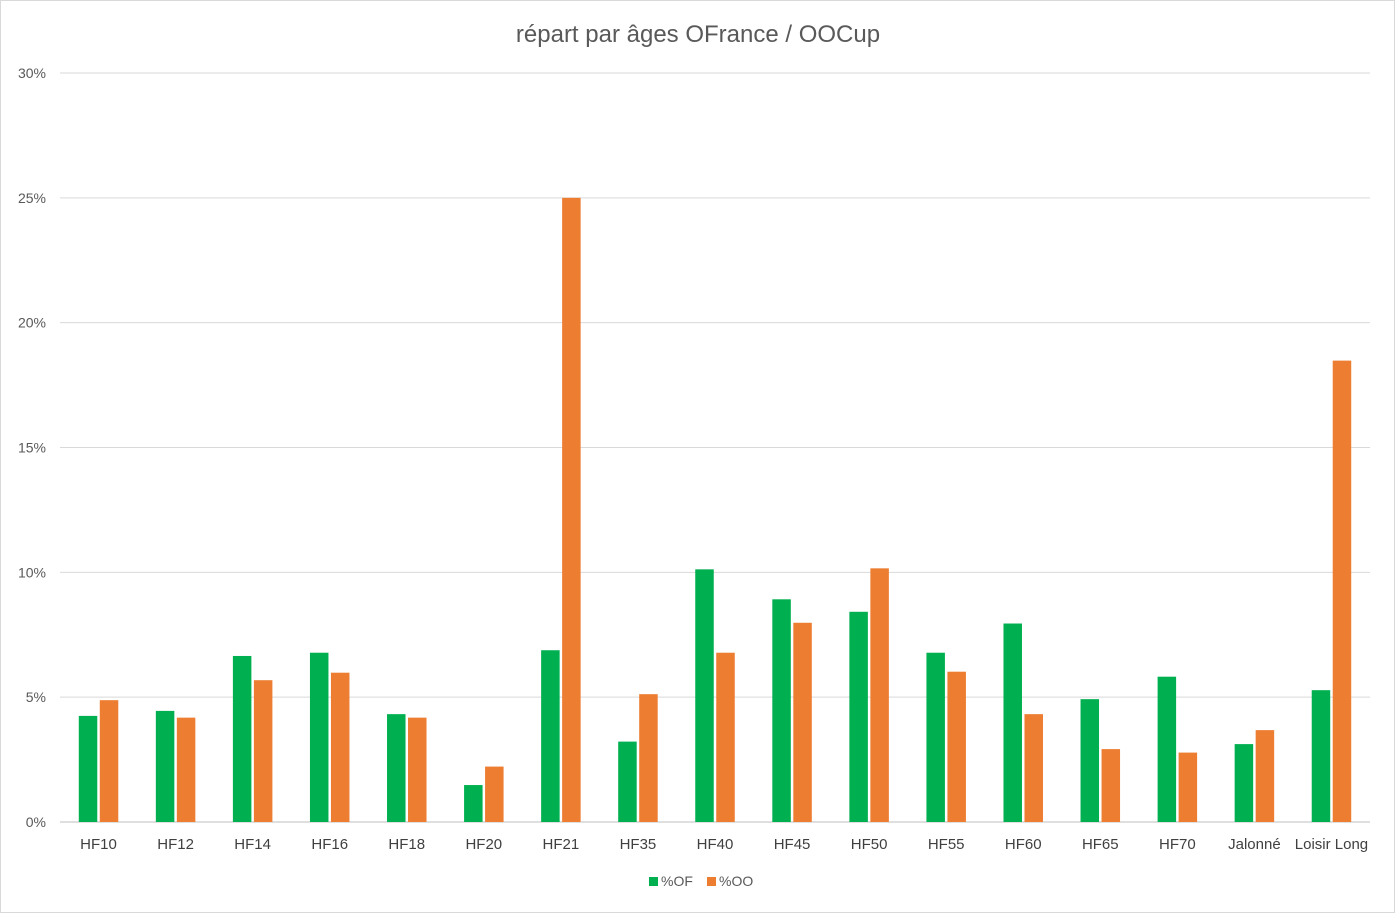  What do you see at coordinates (417, 769) in the screenshot?
I see `bar-oo-hf18` at bounding box center [417, 769].